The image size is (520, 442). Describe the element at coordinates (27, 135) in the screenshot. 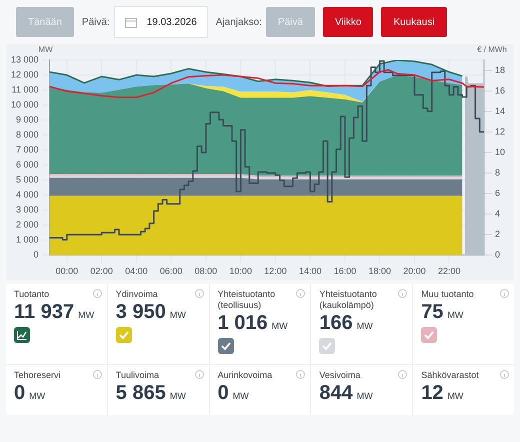

I see `y-tick-label: 8 000` at that location.